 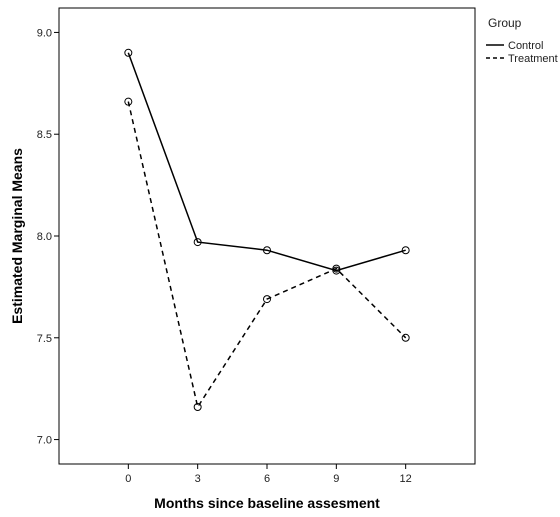 I want to click on x-axis-ticks: 0 3 6 9 12, so click(x=268, y=474).